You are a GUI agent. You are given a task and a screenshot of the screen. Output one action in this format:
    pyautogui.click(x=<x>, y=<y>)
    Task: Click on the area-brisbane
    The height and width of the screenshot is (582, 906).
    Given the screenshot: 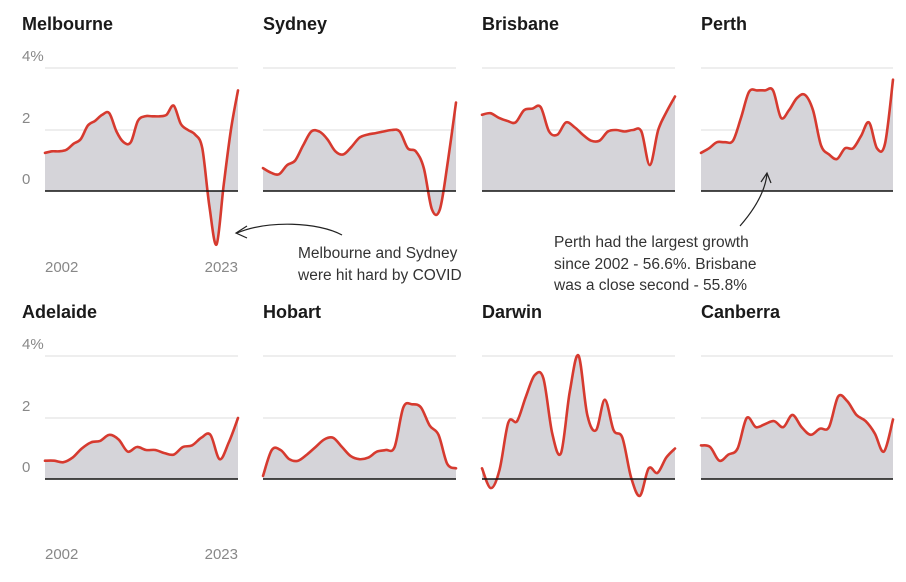 What is the action you would take?
    pyautogui.click(x=578, y=143)
    